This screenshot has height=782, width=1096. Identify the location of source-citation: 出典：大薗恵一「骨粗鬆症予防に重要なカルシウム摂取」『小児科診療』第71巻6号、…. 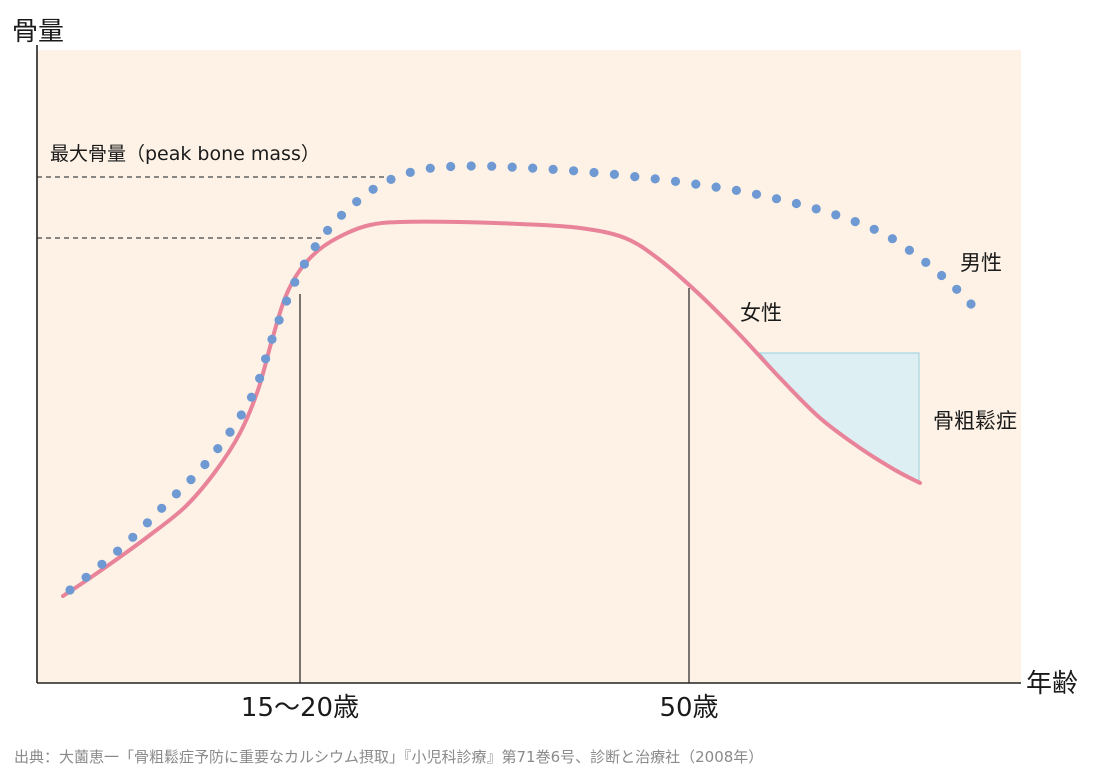
(389, 757).